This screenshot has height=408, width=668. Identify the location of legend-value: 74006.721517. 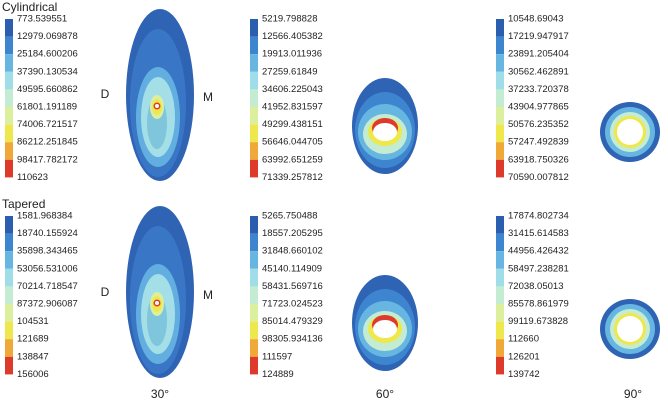
(47, 124).